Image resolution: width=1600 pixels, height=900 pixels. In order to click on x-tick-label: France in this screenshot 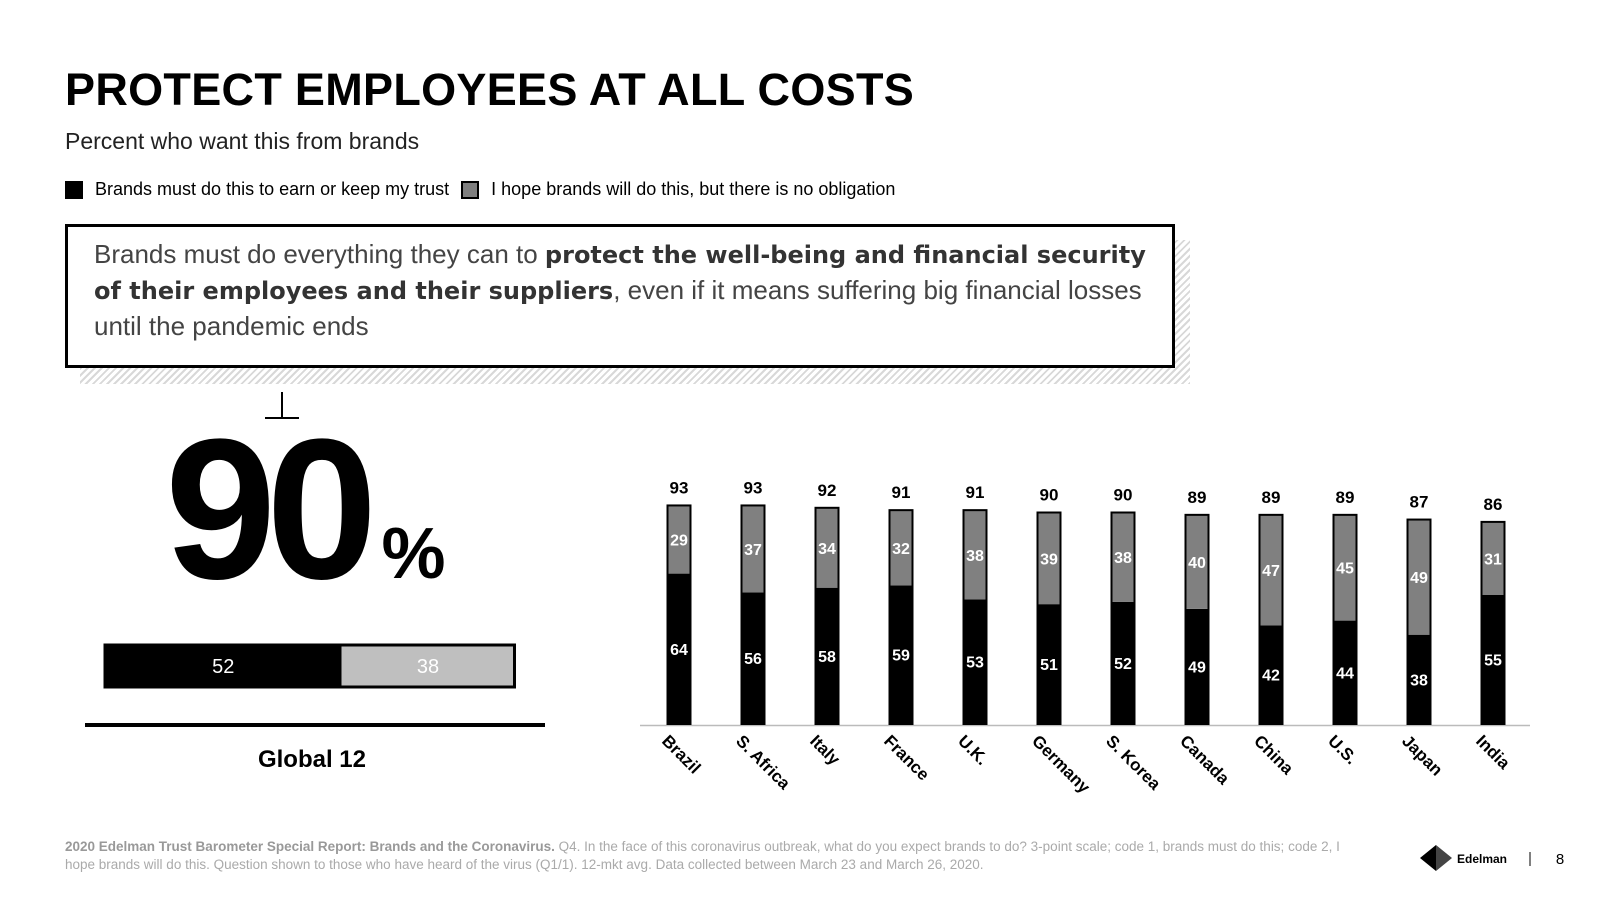, I will do `click(906, 757)`.